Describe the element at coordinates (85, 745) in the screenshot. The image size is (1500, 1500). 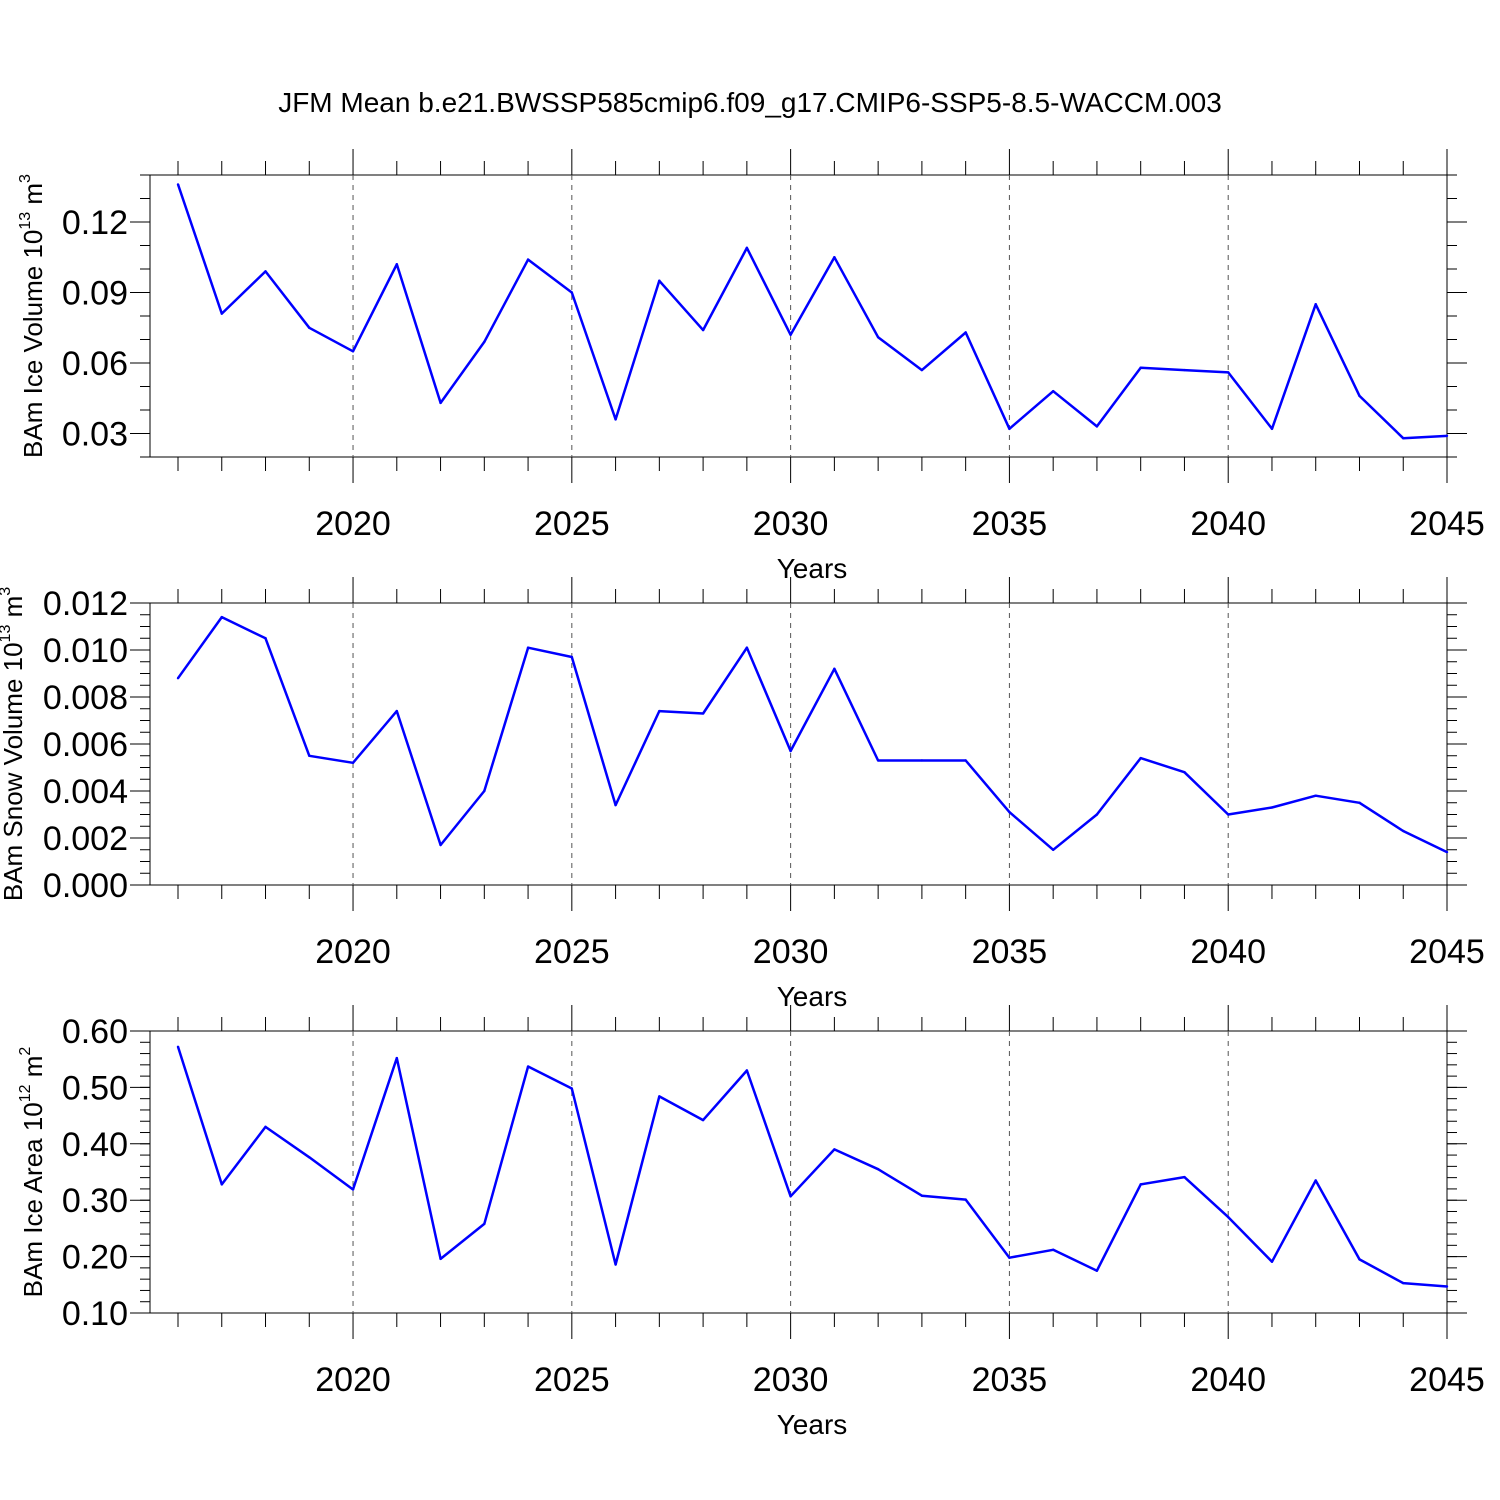
I see `y-tick-label: 0.006` at that location.